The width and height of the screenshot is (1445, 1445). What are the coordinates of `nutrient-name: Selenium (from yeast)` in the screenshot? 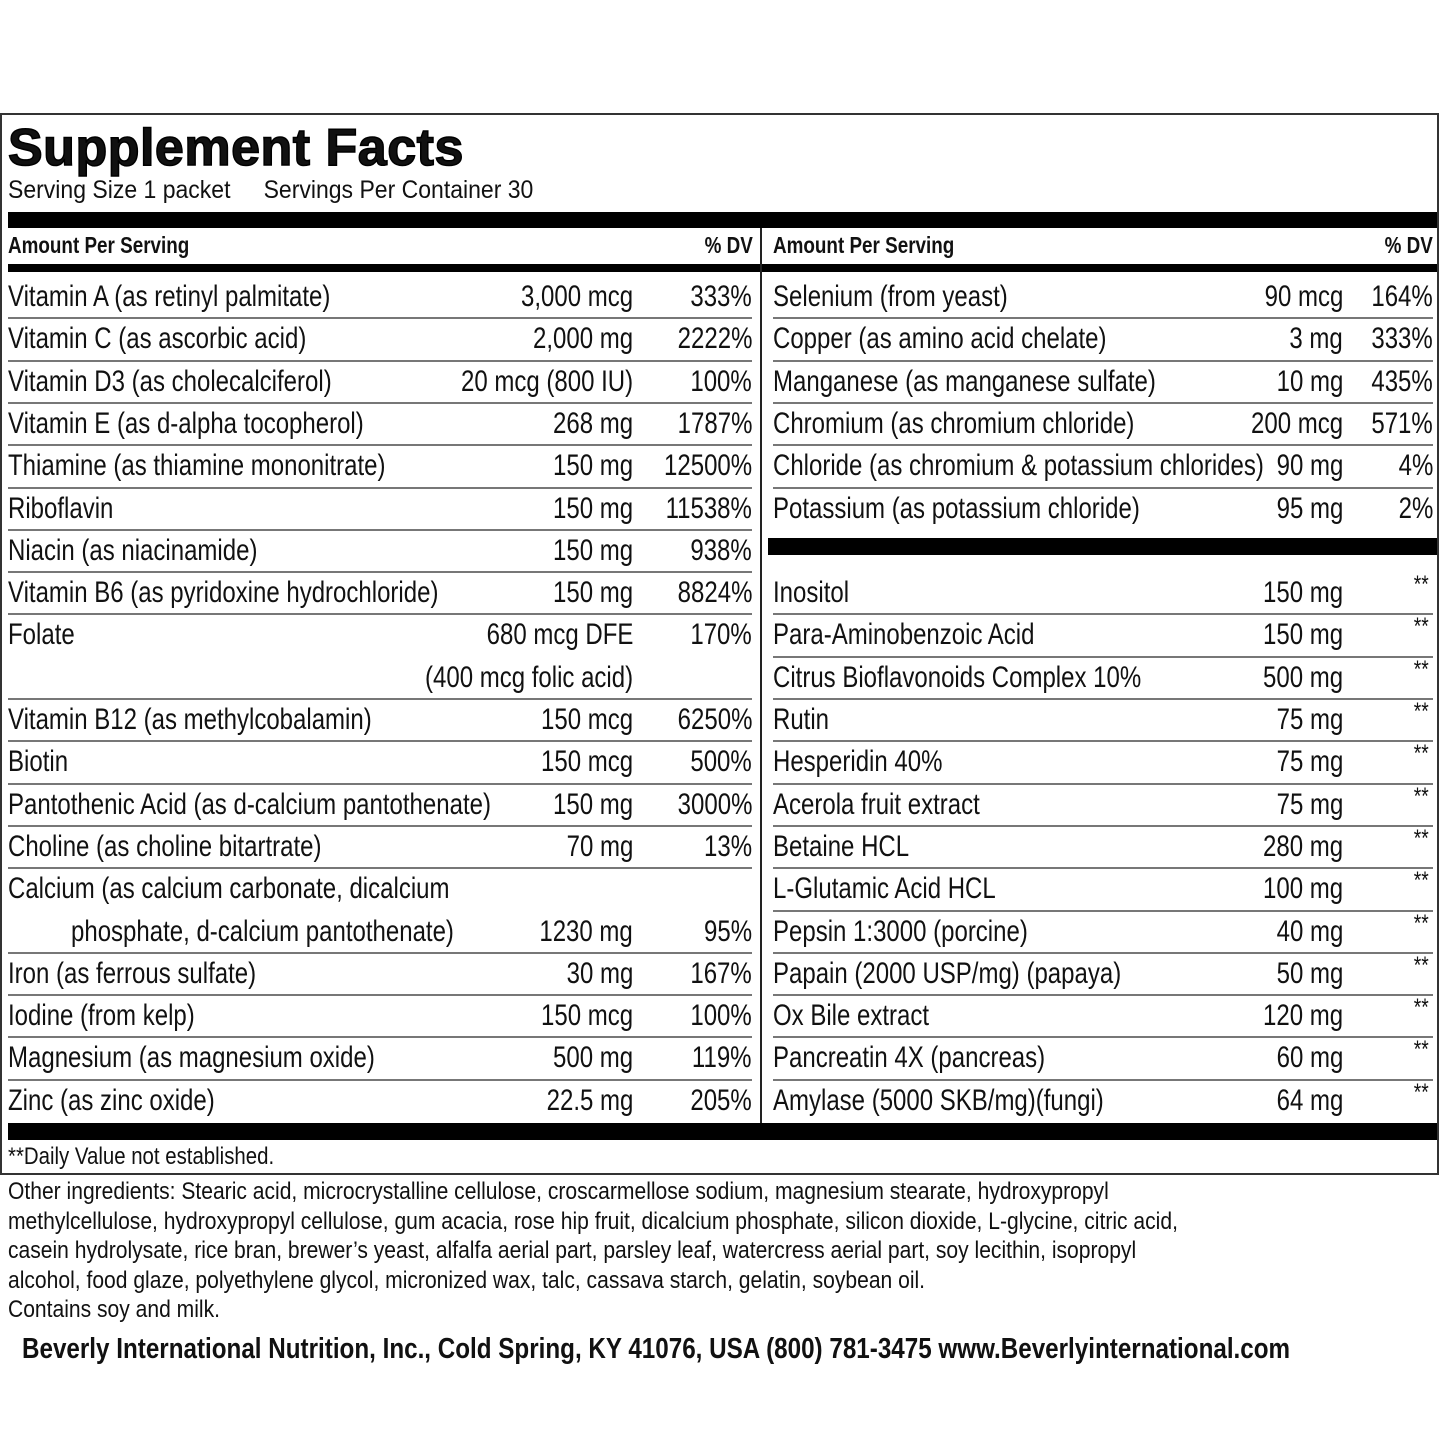 It's located at (890, 296).